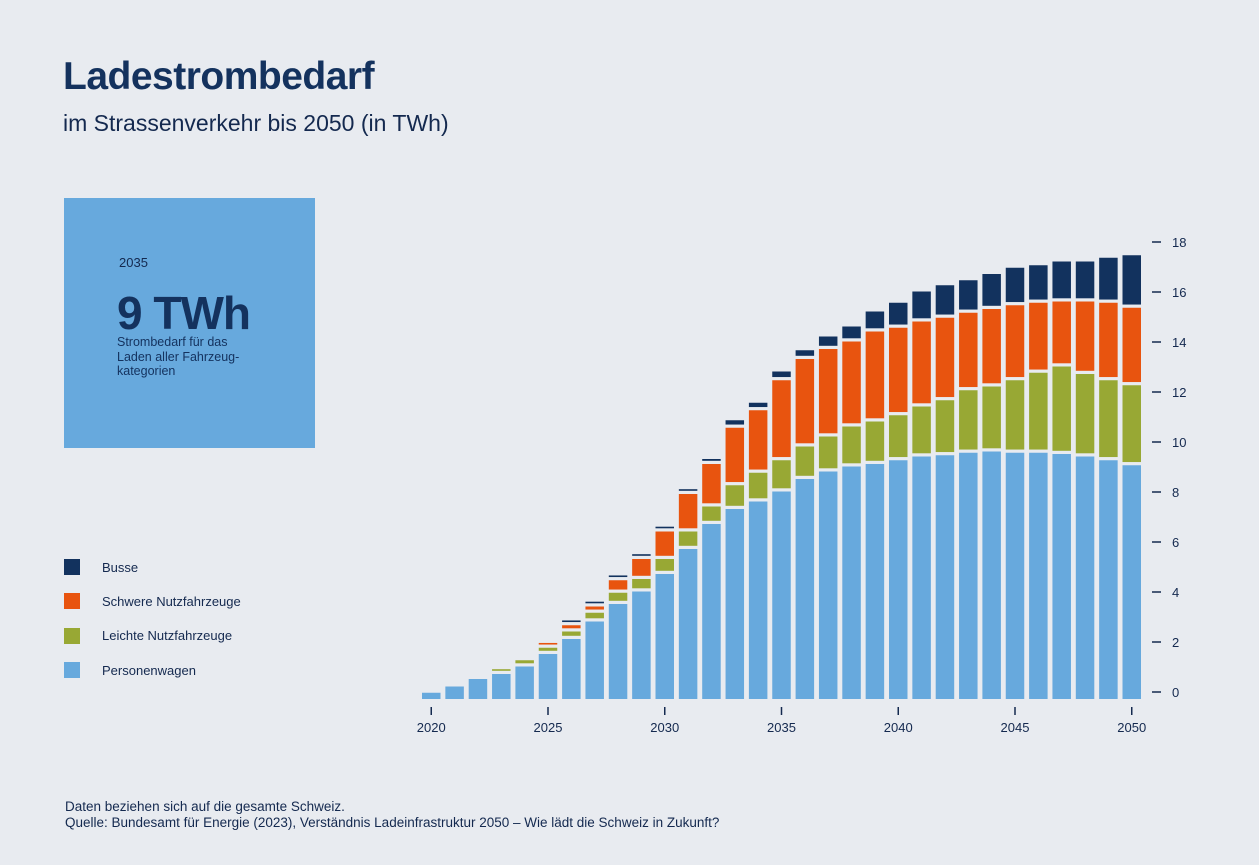 The width and height of the screenshot is (1259, 865). What do you see at coordinates (618, 585) in the screenshot?
I see `bar-schwere-nutzfahrzeuge-2028` at bounding box center [618, 585].